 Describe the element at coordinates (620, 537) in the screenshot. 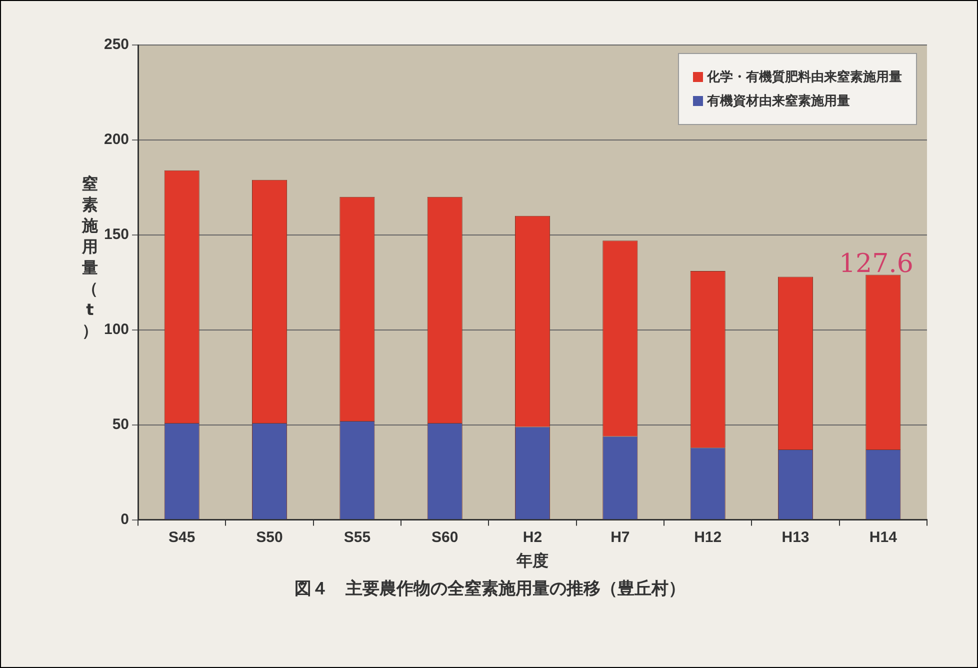

I see `x-tick-label: H7` at that location.